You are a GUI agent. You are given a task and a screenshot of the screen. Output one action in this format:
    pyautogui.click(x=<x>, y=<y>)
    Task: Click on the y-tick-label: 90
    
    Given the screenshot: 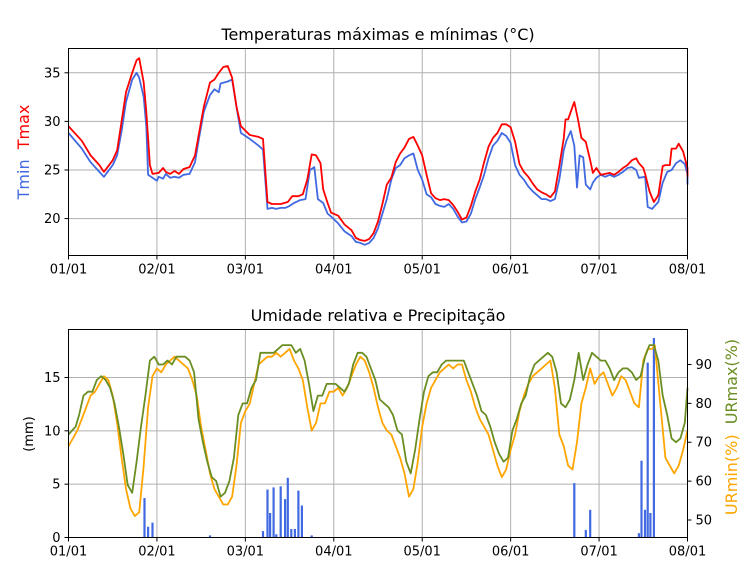 What is the action you would take?
    pyautogui.click(x=704, y=365)
    